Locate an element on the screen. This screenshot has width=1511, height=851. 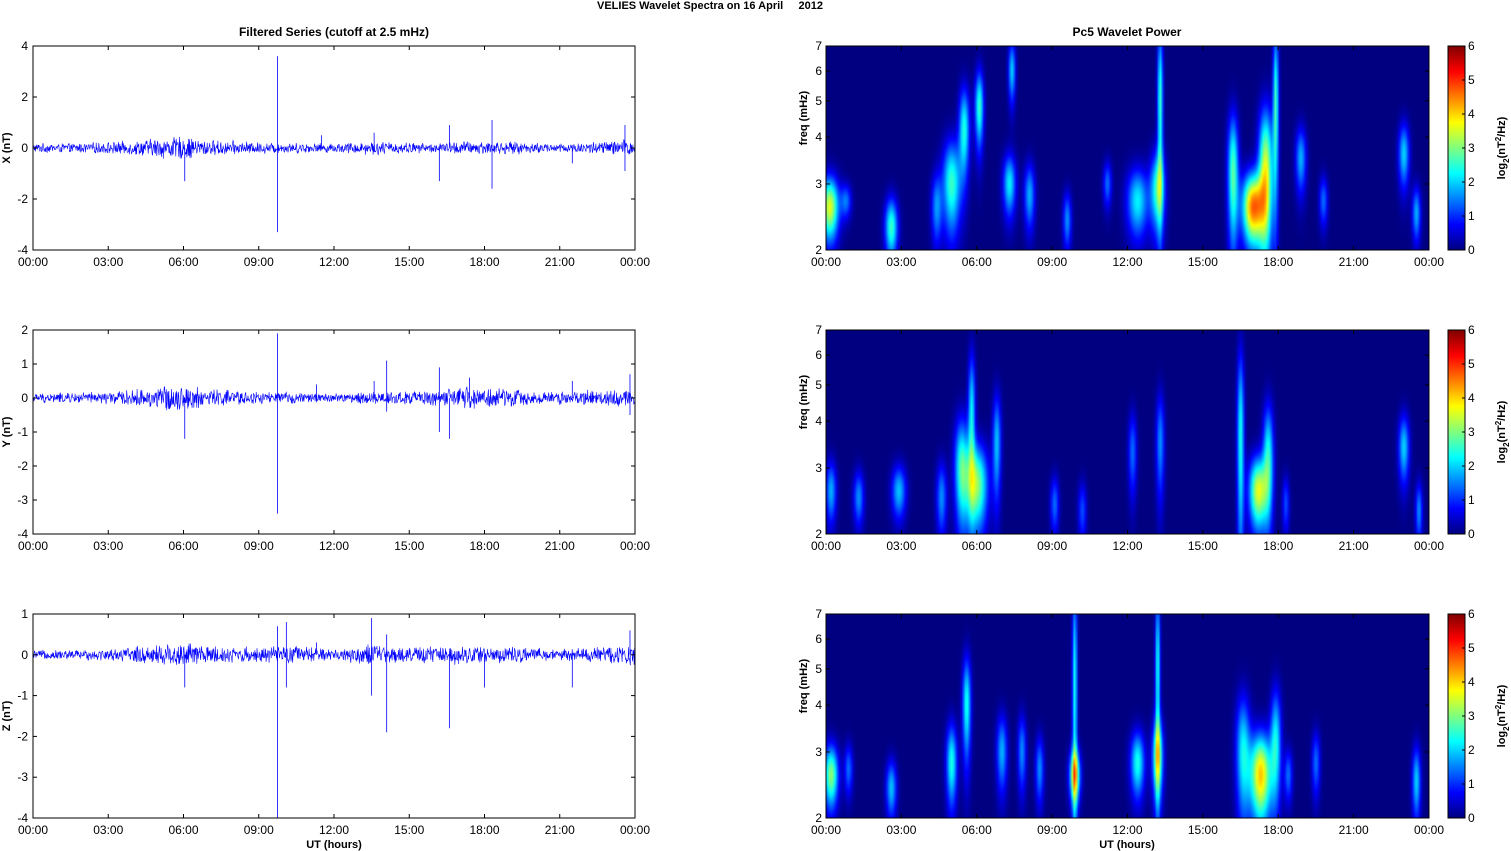
right-column-title: Pc5 Wavelet Power is located at coordinates (1127, 32).